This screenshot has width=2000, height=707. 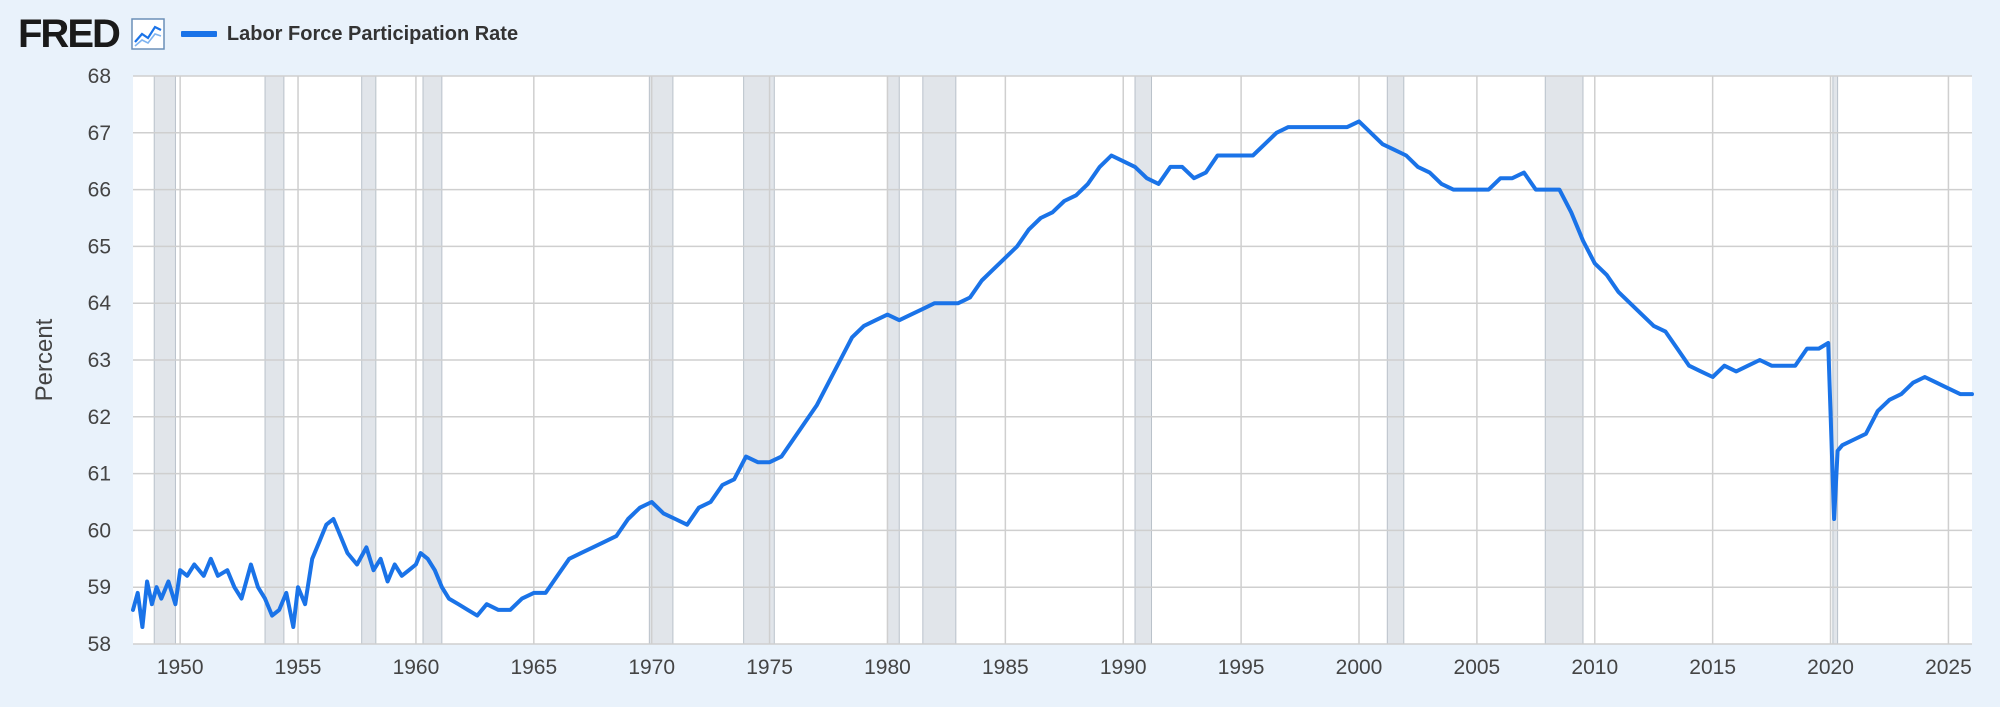 I want to click on x-tick-label: 2020, so click(x=1830, y=667).